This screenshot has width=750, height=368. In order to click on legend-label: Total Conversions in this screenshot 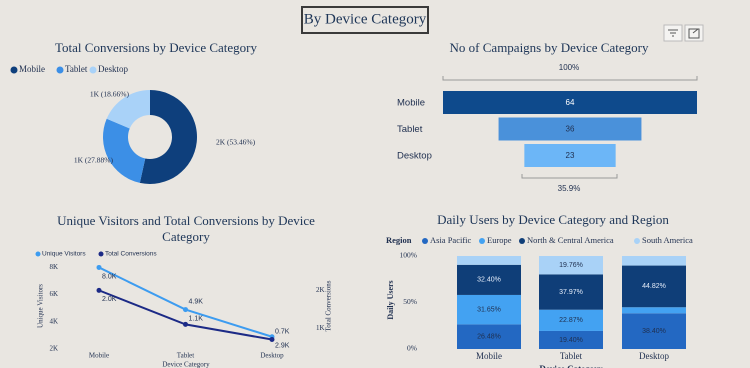, I will do `click(131, 254)`.